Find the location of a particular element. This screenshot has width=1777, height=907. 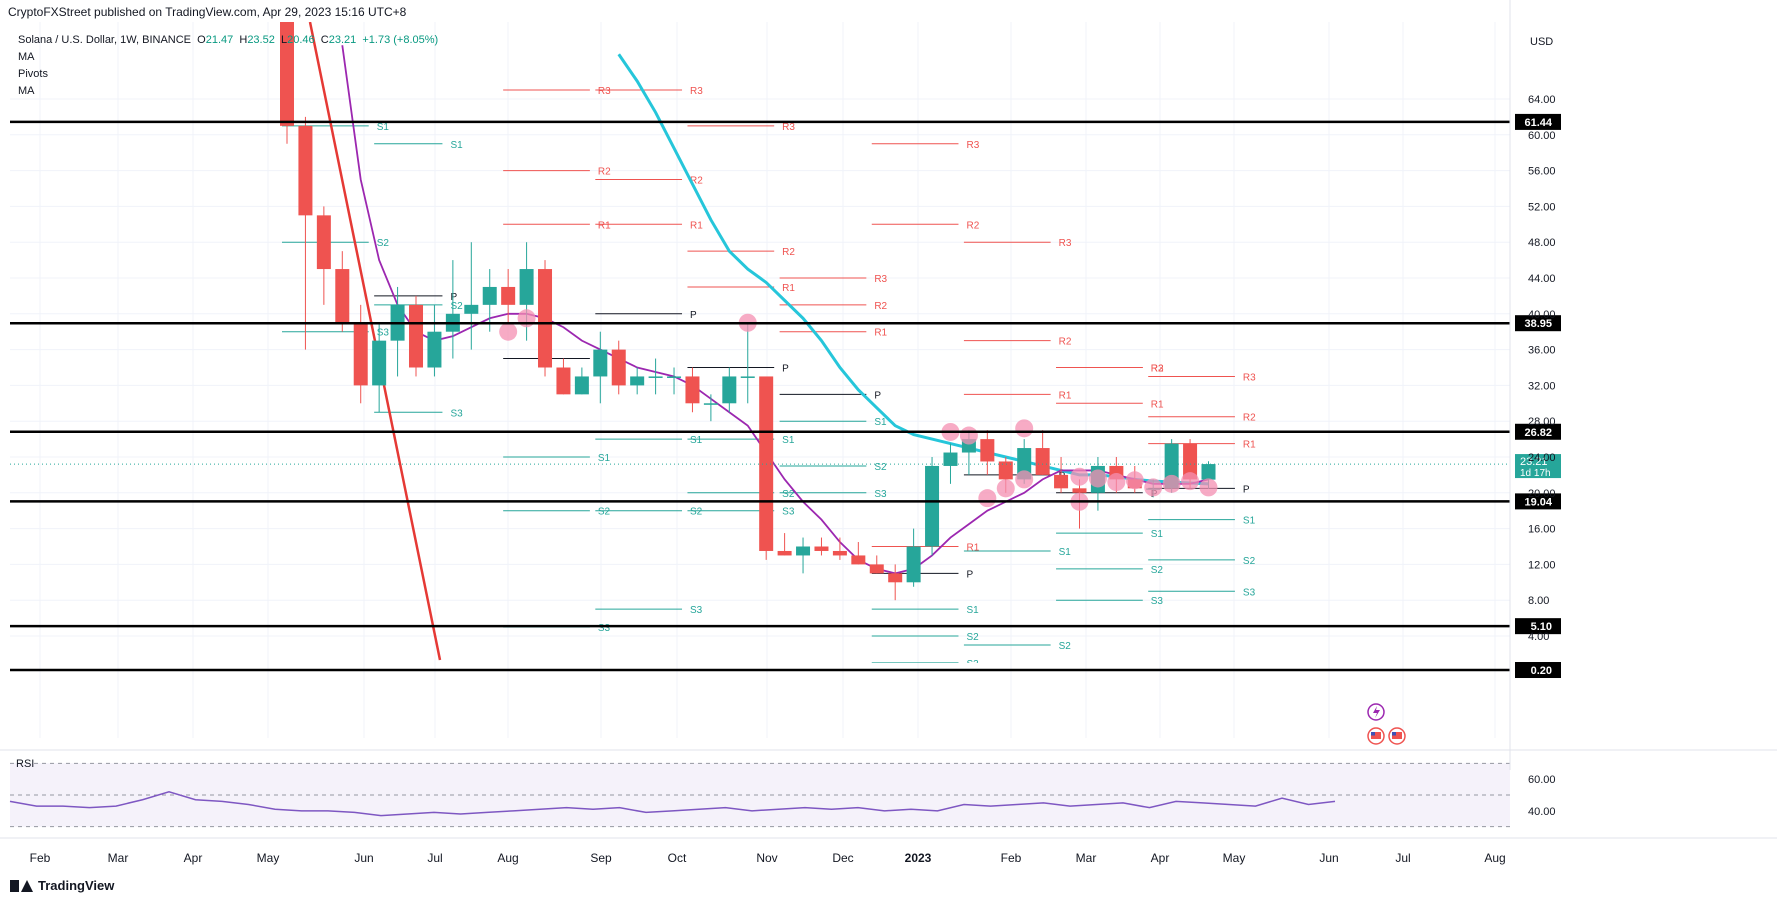

footer-brand: TradingView is located at coordinates (76, 885).